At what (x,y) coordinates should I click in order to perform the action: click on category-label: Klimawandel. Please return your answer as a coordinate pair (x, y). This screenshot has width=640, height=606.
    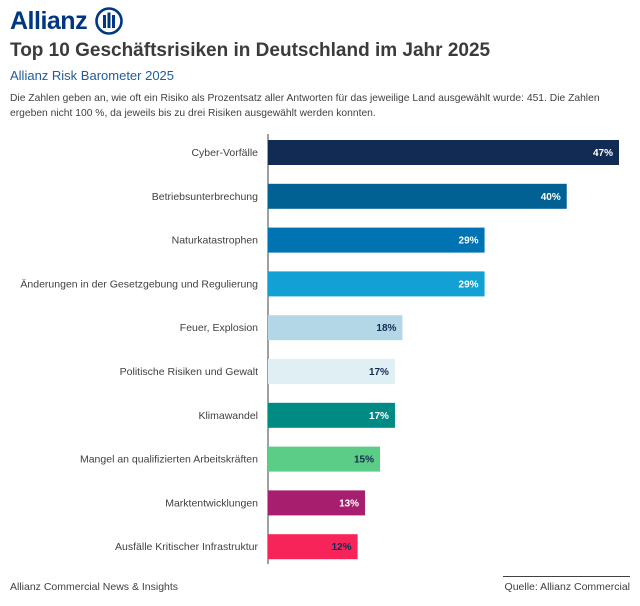
    Looking at the image, I should click on (228, 416).